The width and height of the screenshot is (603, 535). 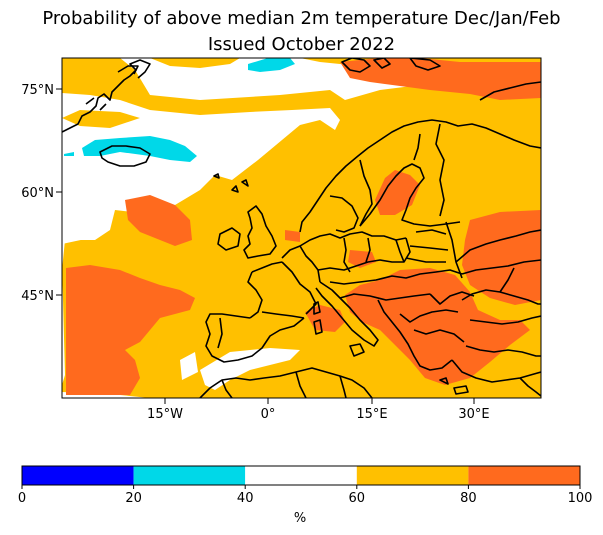 What do you see at coordinates (473, 414) in the screenshot?
I see `lon-tick-label: 30°E` at bounding box center [473, 414].